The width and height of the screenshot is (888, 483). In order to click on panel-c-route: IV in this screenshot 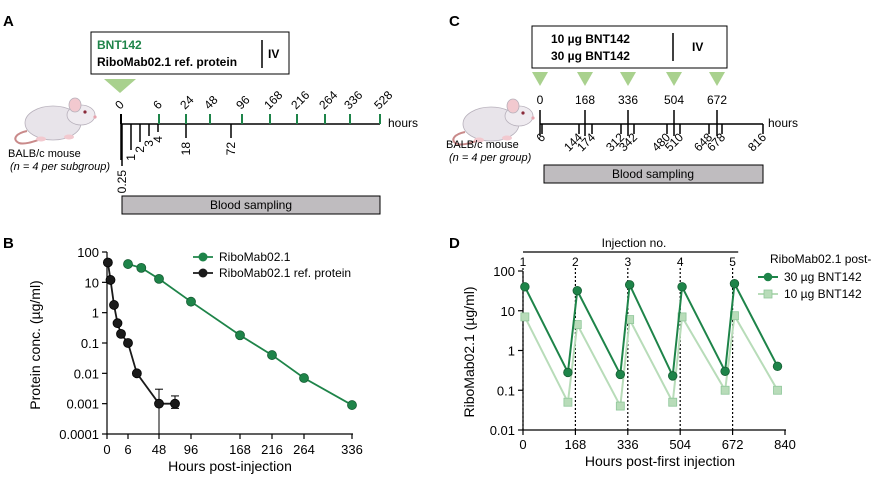, I will do `click(697, 47)`.